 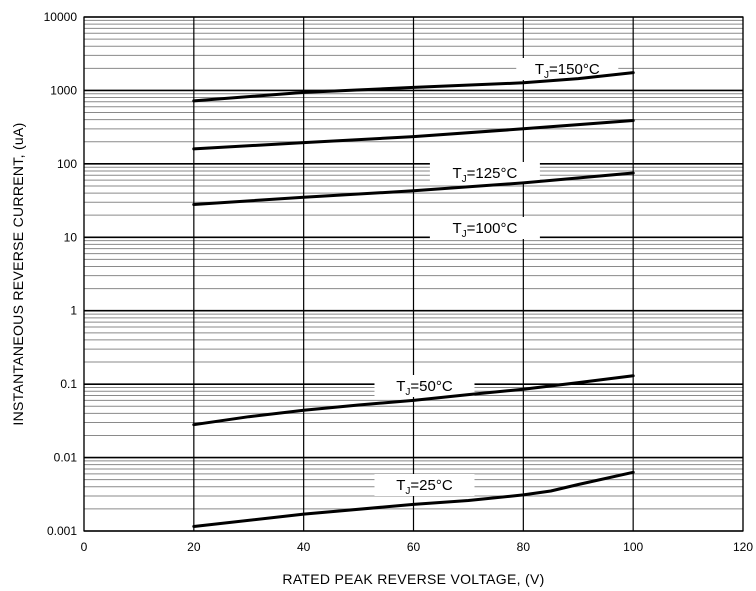 What do you see at coordinates (67, 164) in the screenshot?
I see `y-tick-label: 100` at bounding box center [67, 164].